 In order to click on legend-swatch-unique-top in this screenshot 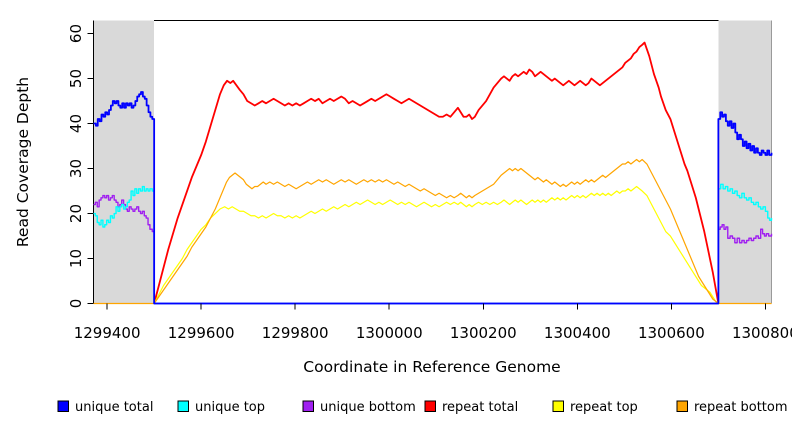, I will do `click(183, 406)`.